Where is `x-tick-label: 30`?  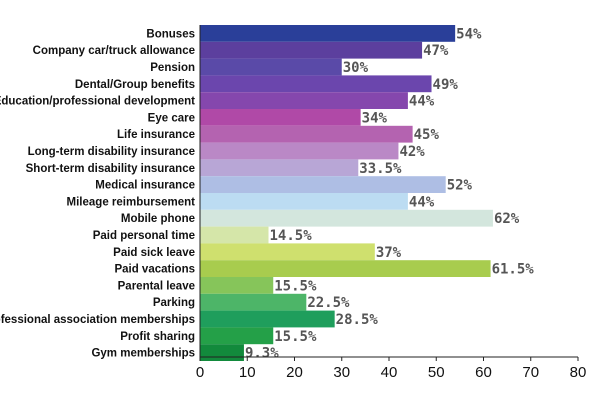 x-tick-label: 30 is located at coordinates (341, 372).